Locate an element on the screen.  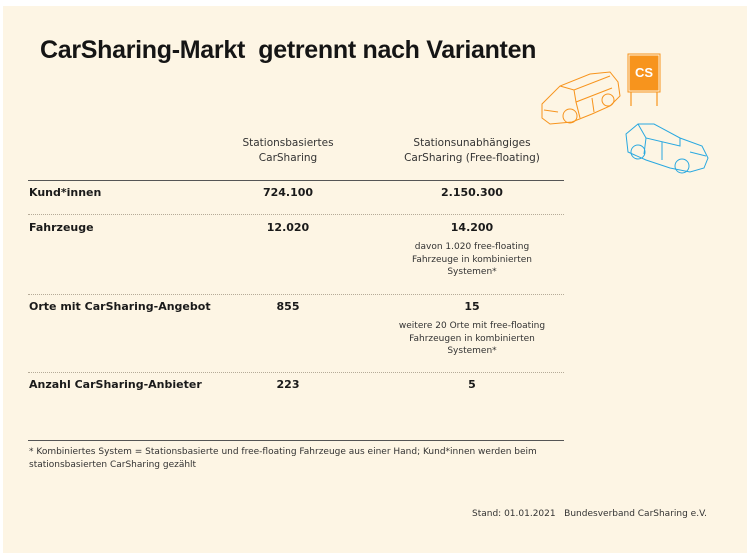
row-label-locations: Orte mit CarSharing-Angebot is located at coordinates (120, 306).